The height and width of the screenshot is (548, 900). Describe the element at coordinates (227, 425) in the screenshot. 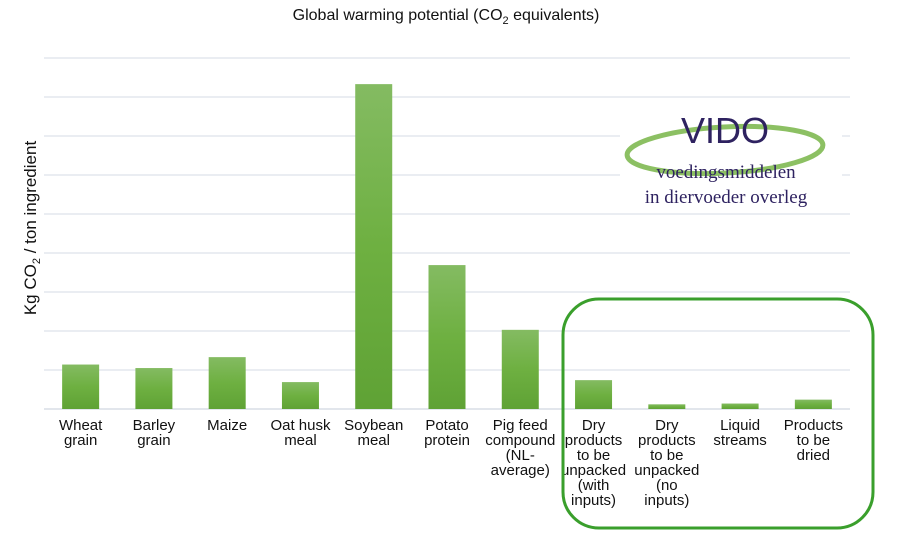

I see `x-tick-label: Maize` at that location.